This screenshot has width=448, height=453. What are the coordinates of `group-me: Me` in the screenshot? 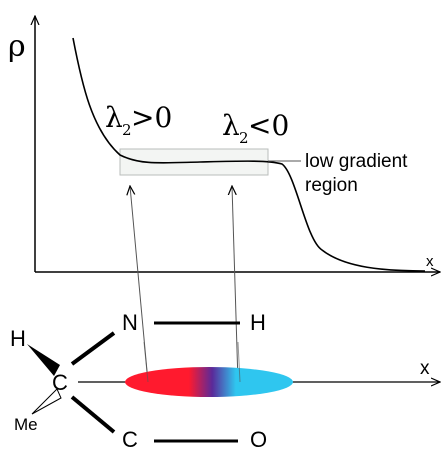 It's located at (26, 424).